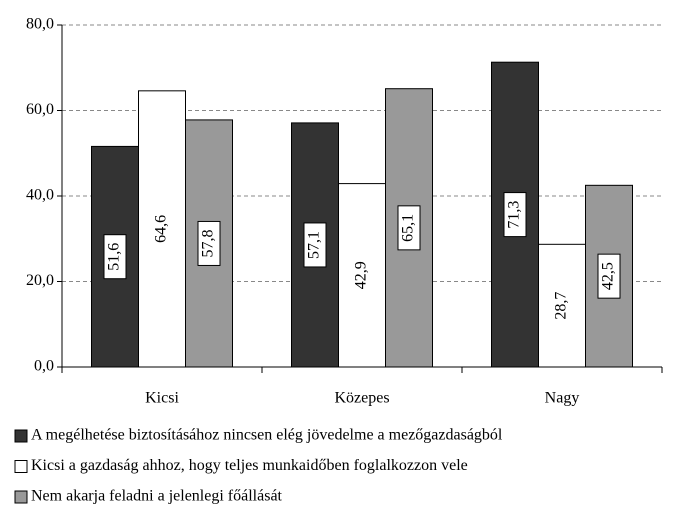 The width and height of the screenshot is (676, 513). What do you see at coordinates (162, 398) in the screenshot?
I see `x-tick-label: Kicsi` at bounding box center [162, 398].